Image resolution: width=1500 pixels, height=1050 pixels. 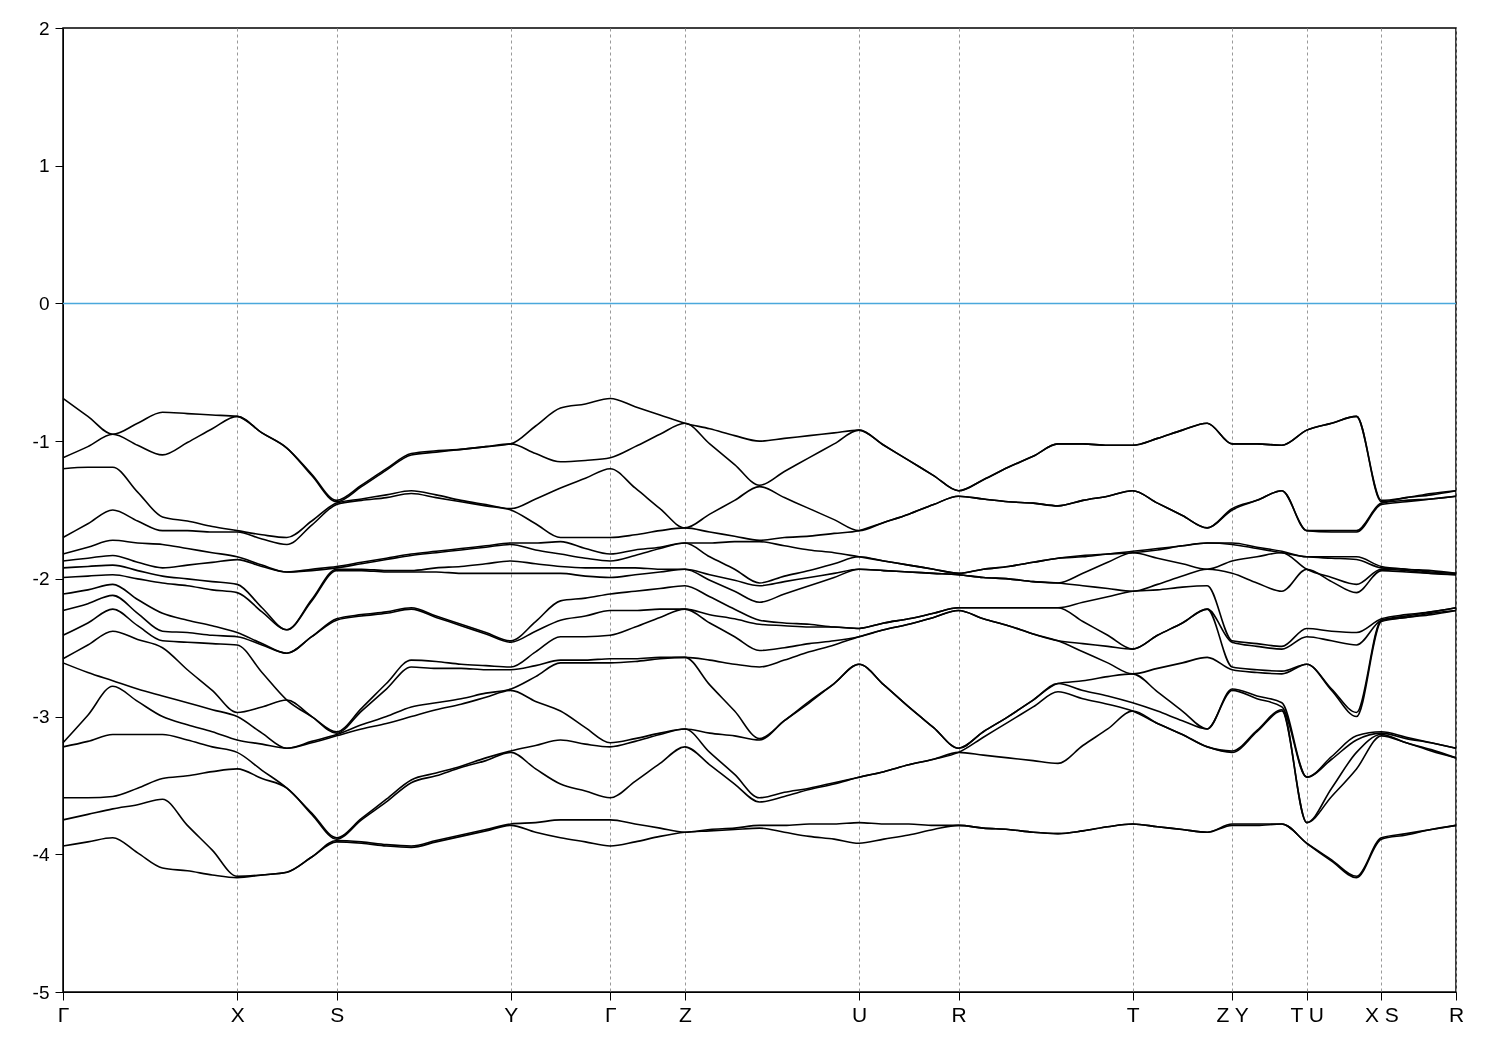 I want to click on y-tick-label: 1, so click(x=44, y=166).